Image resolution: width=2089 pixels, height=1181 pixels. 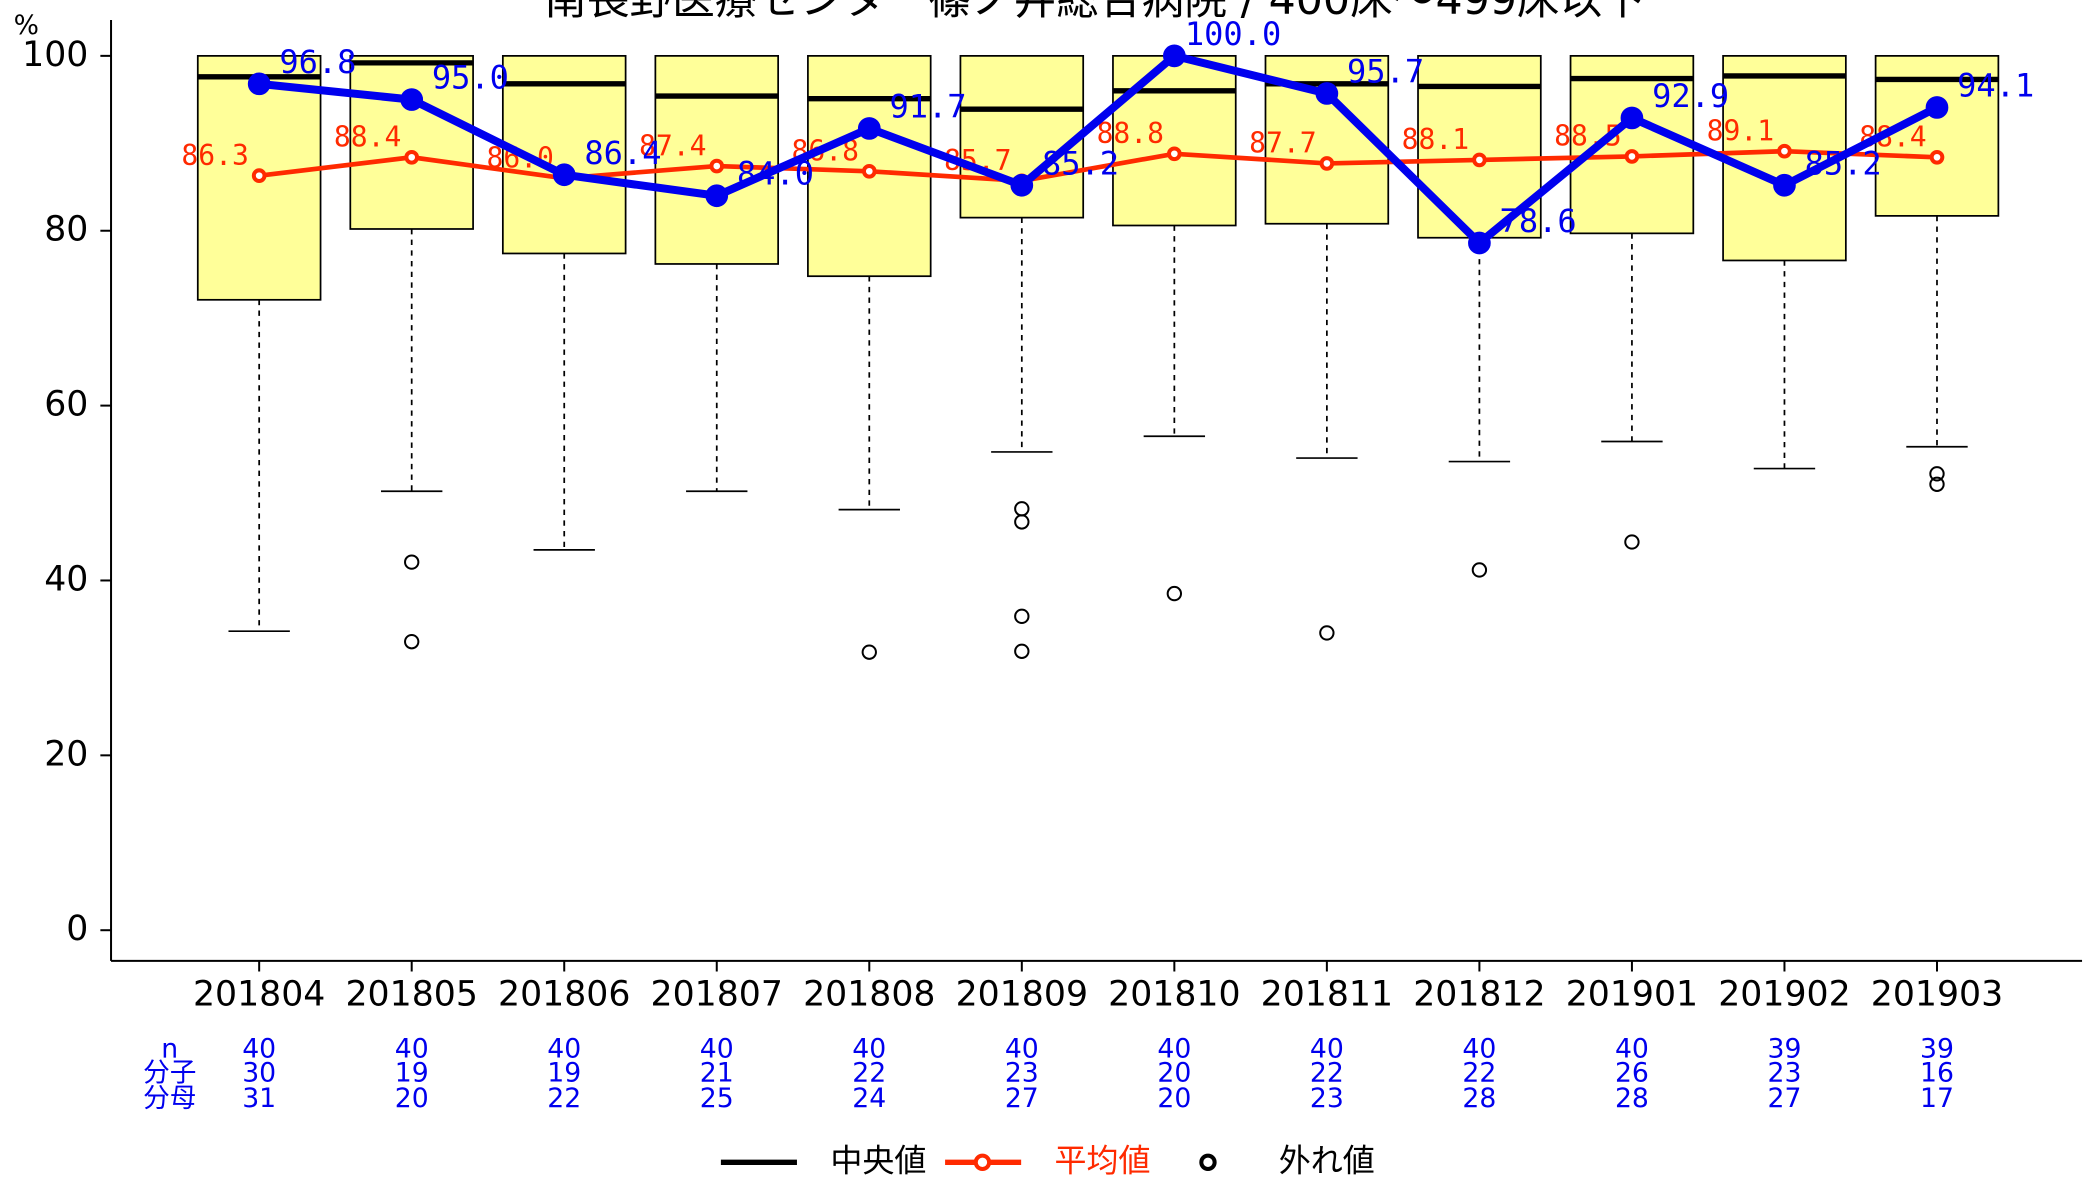 What do you see at coordinates (1208, 1162) in the screenshot?
I see `legend-outlier-swatch` at bounding box center [1208, 1162].